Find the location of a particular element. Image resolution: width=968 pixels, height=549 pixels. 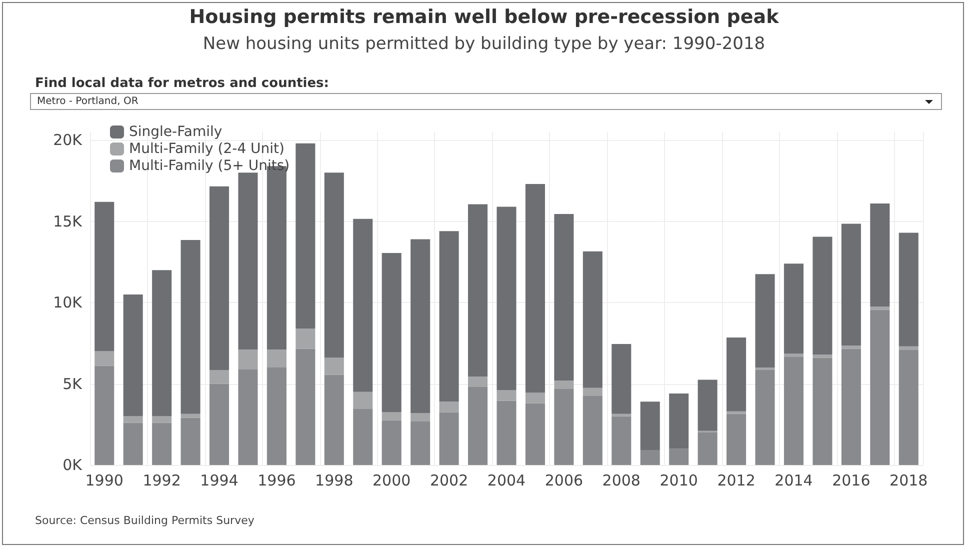

source-note: Source: Census Building Permits Survey is located at coordinates (144, 520).